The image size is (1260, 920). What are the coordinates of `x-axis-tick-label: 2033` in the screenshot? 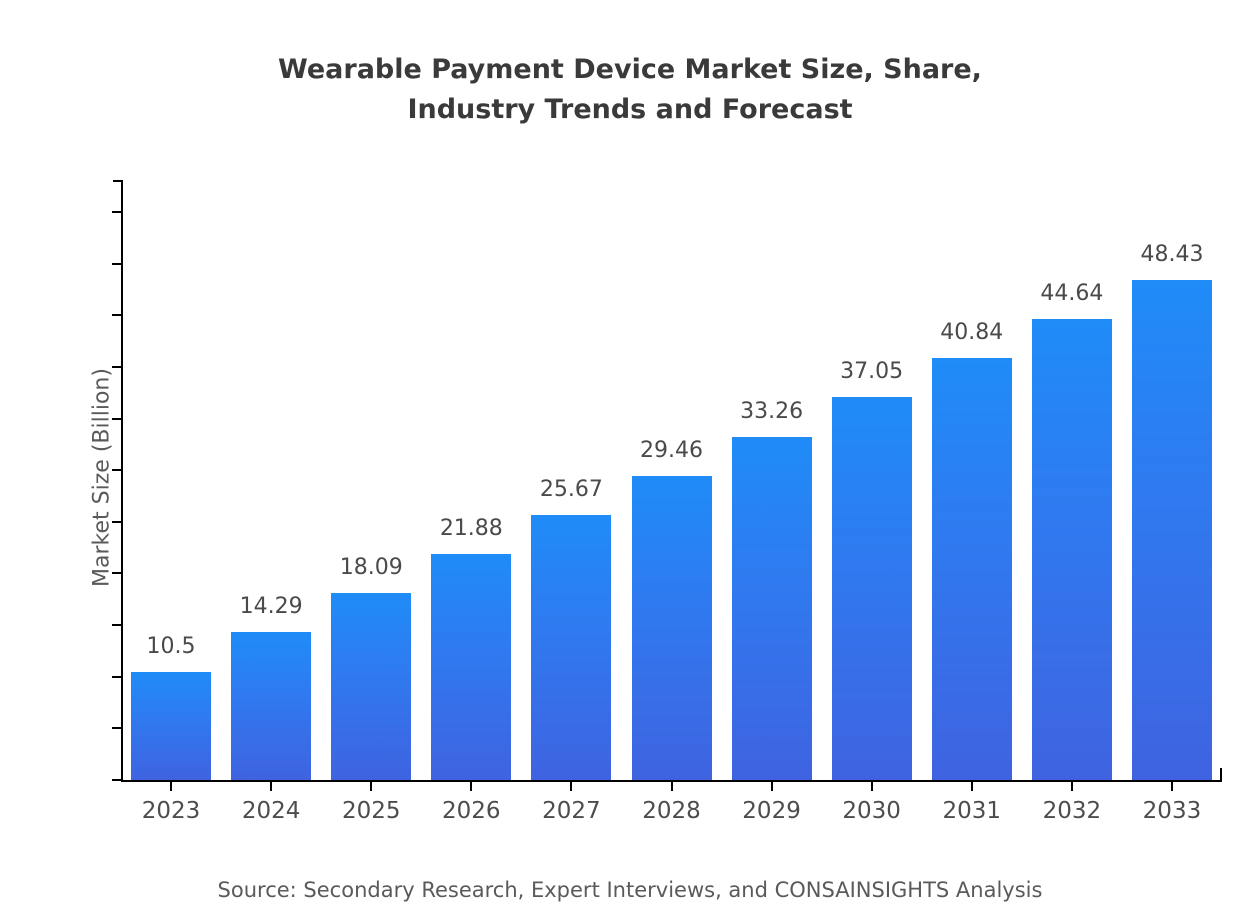 It's located at (1172, 811).